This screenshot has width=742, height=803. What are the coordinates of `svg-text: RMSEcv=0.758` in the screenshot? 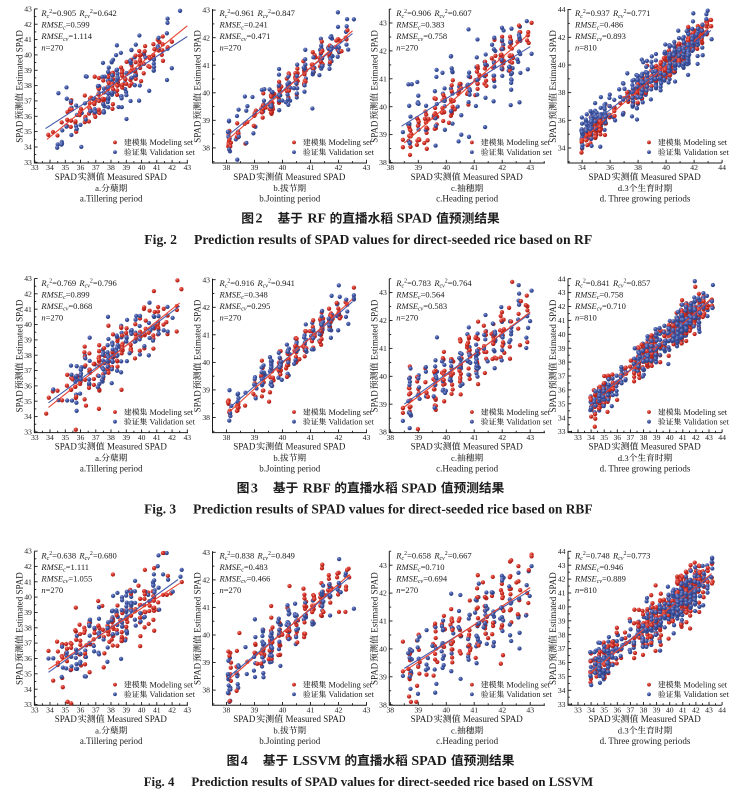 It's located at (421, 37).